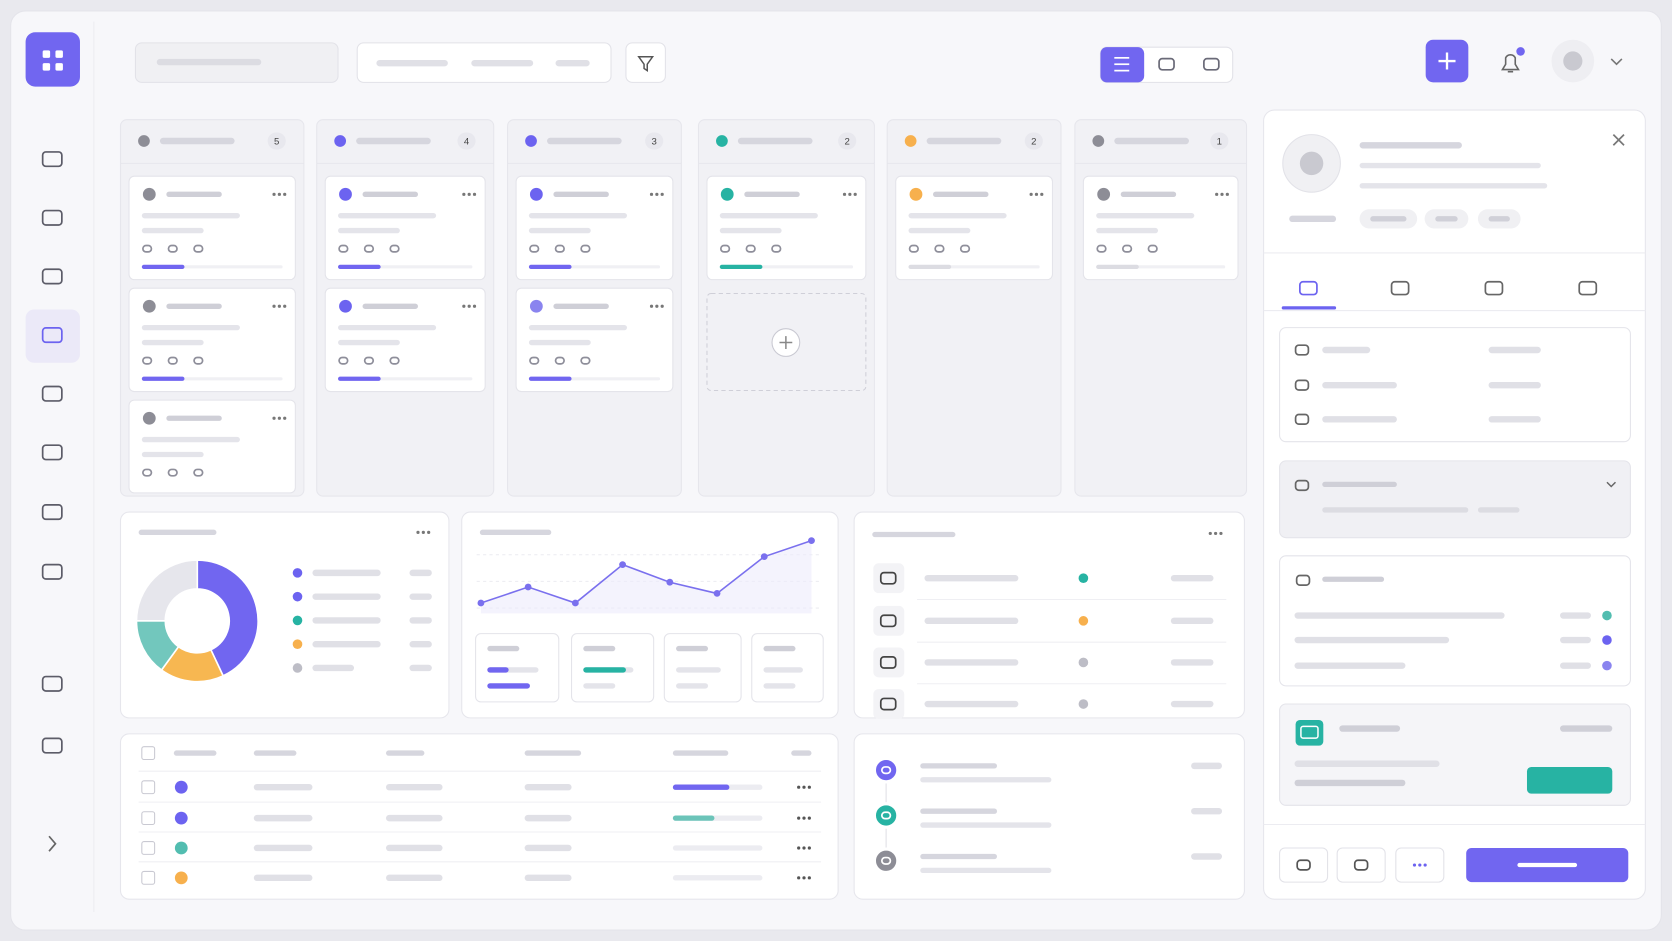  I want to click on filter-button, so click(645, 62).